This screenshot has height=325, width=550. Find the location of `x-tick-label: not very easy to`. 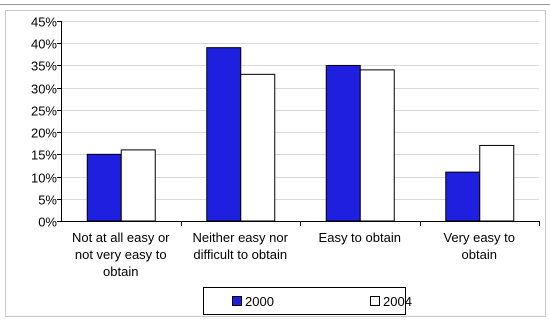

x-tick-label: not very easy to is located at coordinates (121, 254).